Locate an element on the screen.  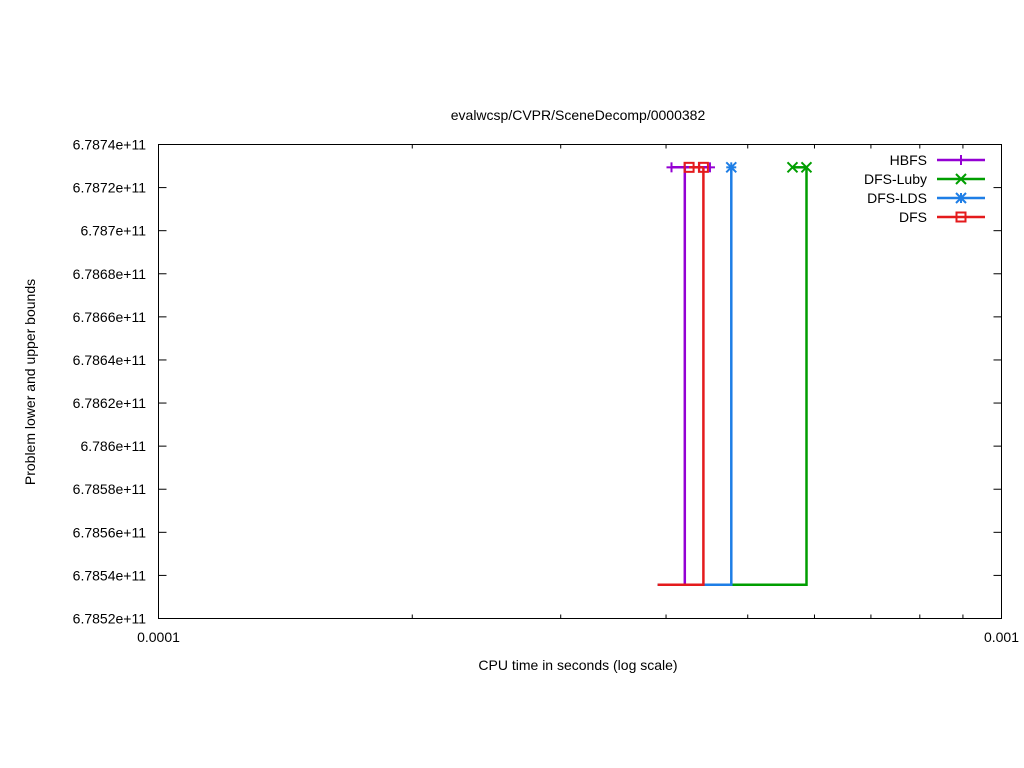
legend-marker-dfs is located at coordinates (961, 217).